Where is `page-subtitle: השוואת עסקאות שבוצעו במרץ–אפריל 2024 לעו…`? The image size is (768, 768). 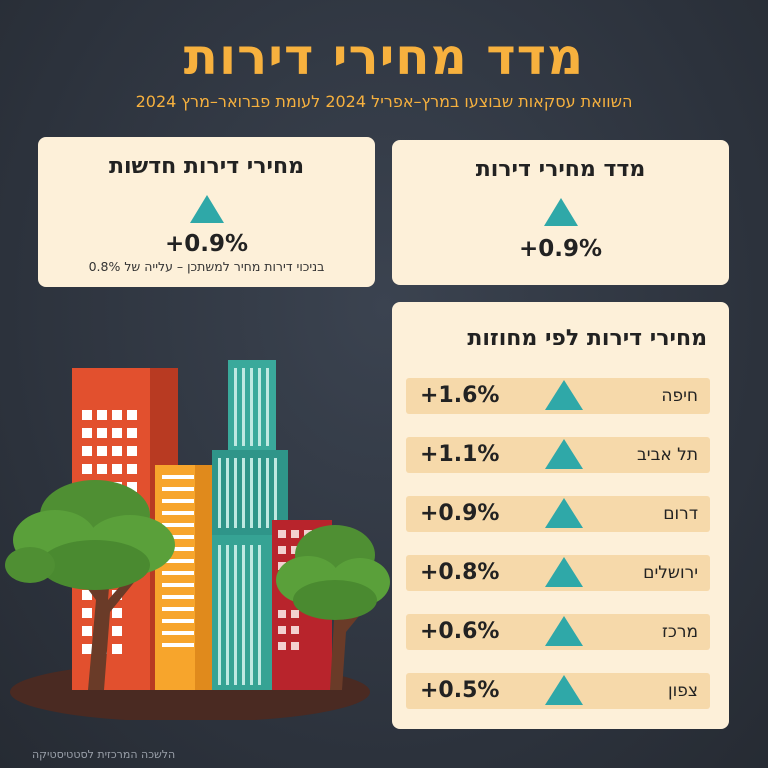 page-subtitle: השוואת עסקאות שבוצעו במרץ–אפריל 2024 לעו… is located at coordinates (384, 101).